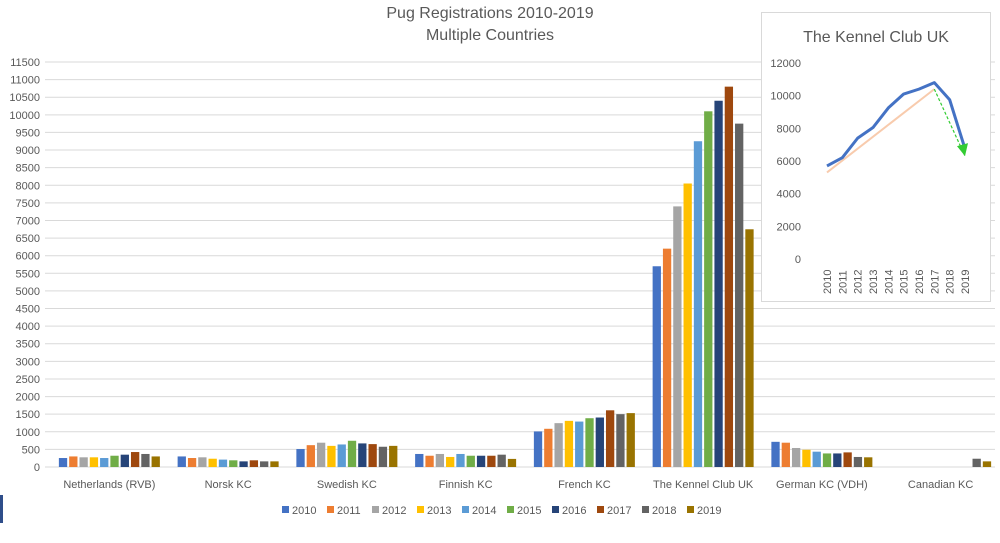 The width and height of the screenshot is (1000, 543). What do you see at coordinates (789, 162) in the screenshot?
I see `inset-y-tick-label: 6000` at bounding box center [789, 162].